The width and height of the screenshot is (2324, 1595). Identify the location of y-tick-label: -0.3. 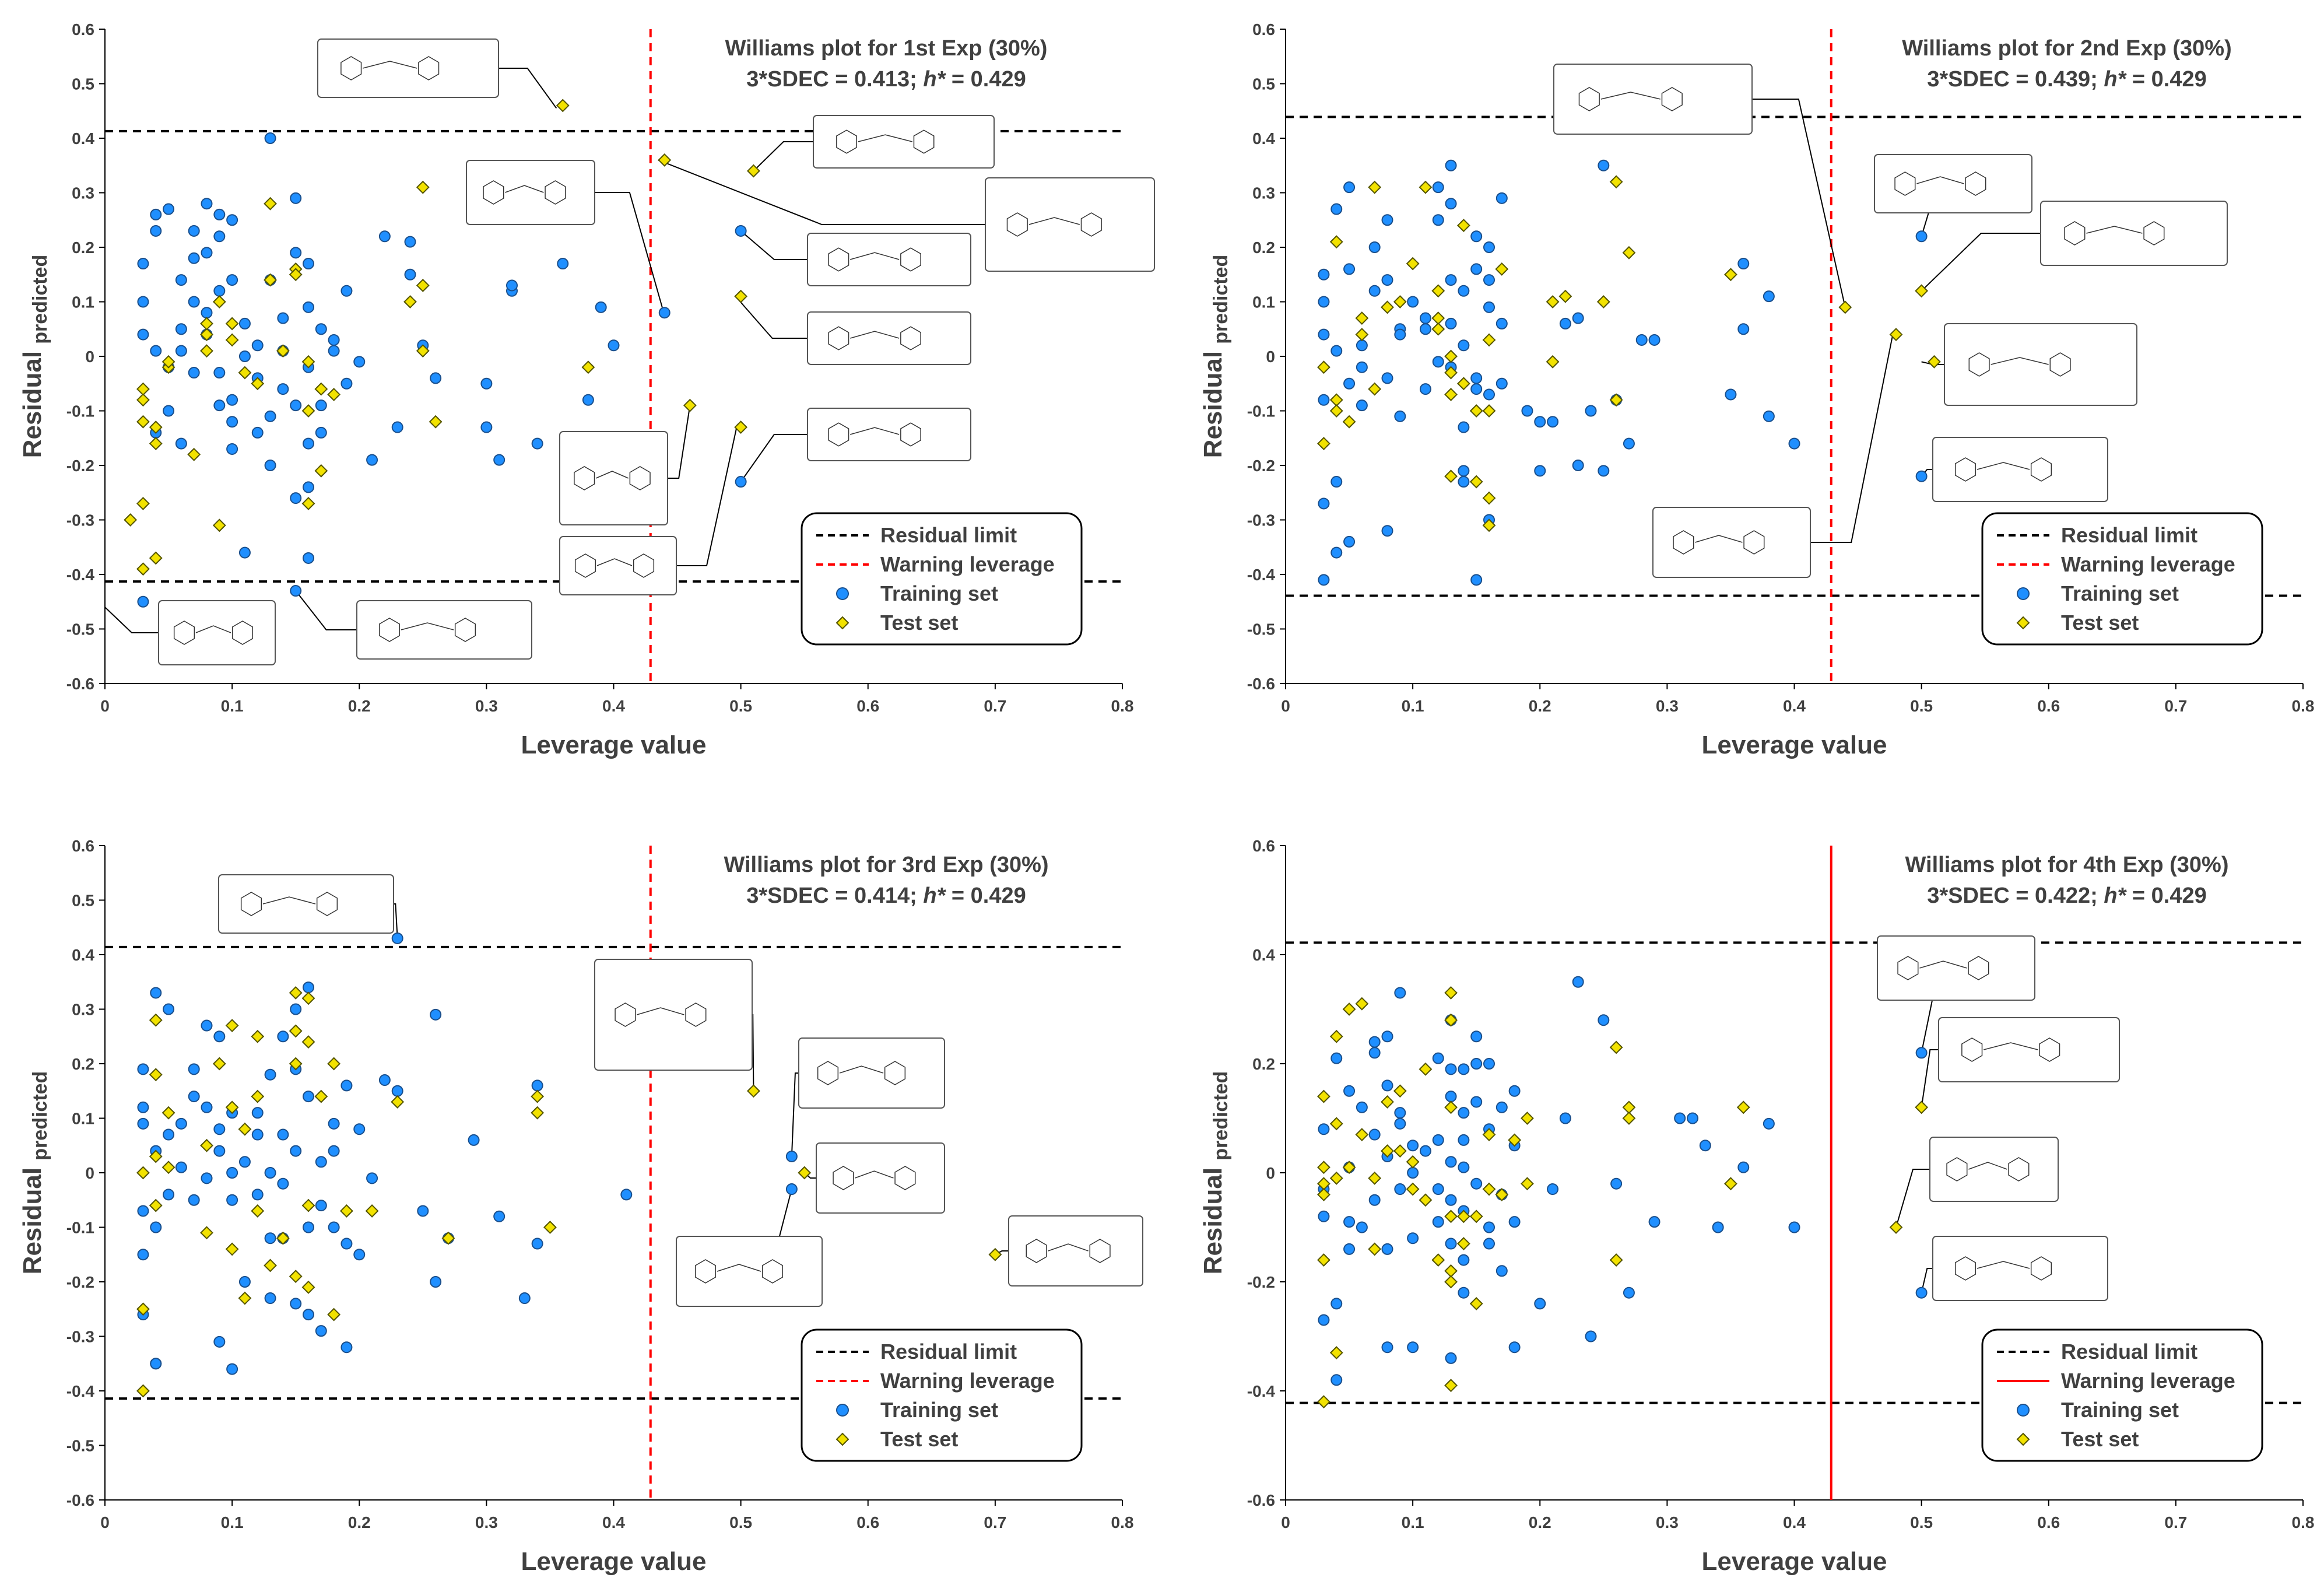
(80, 1337).